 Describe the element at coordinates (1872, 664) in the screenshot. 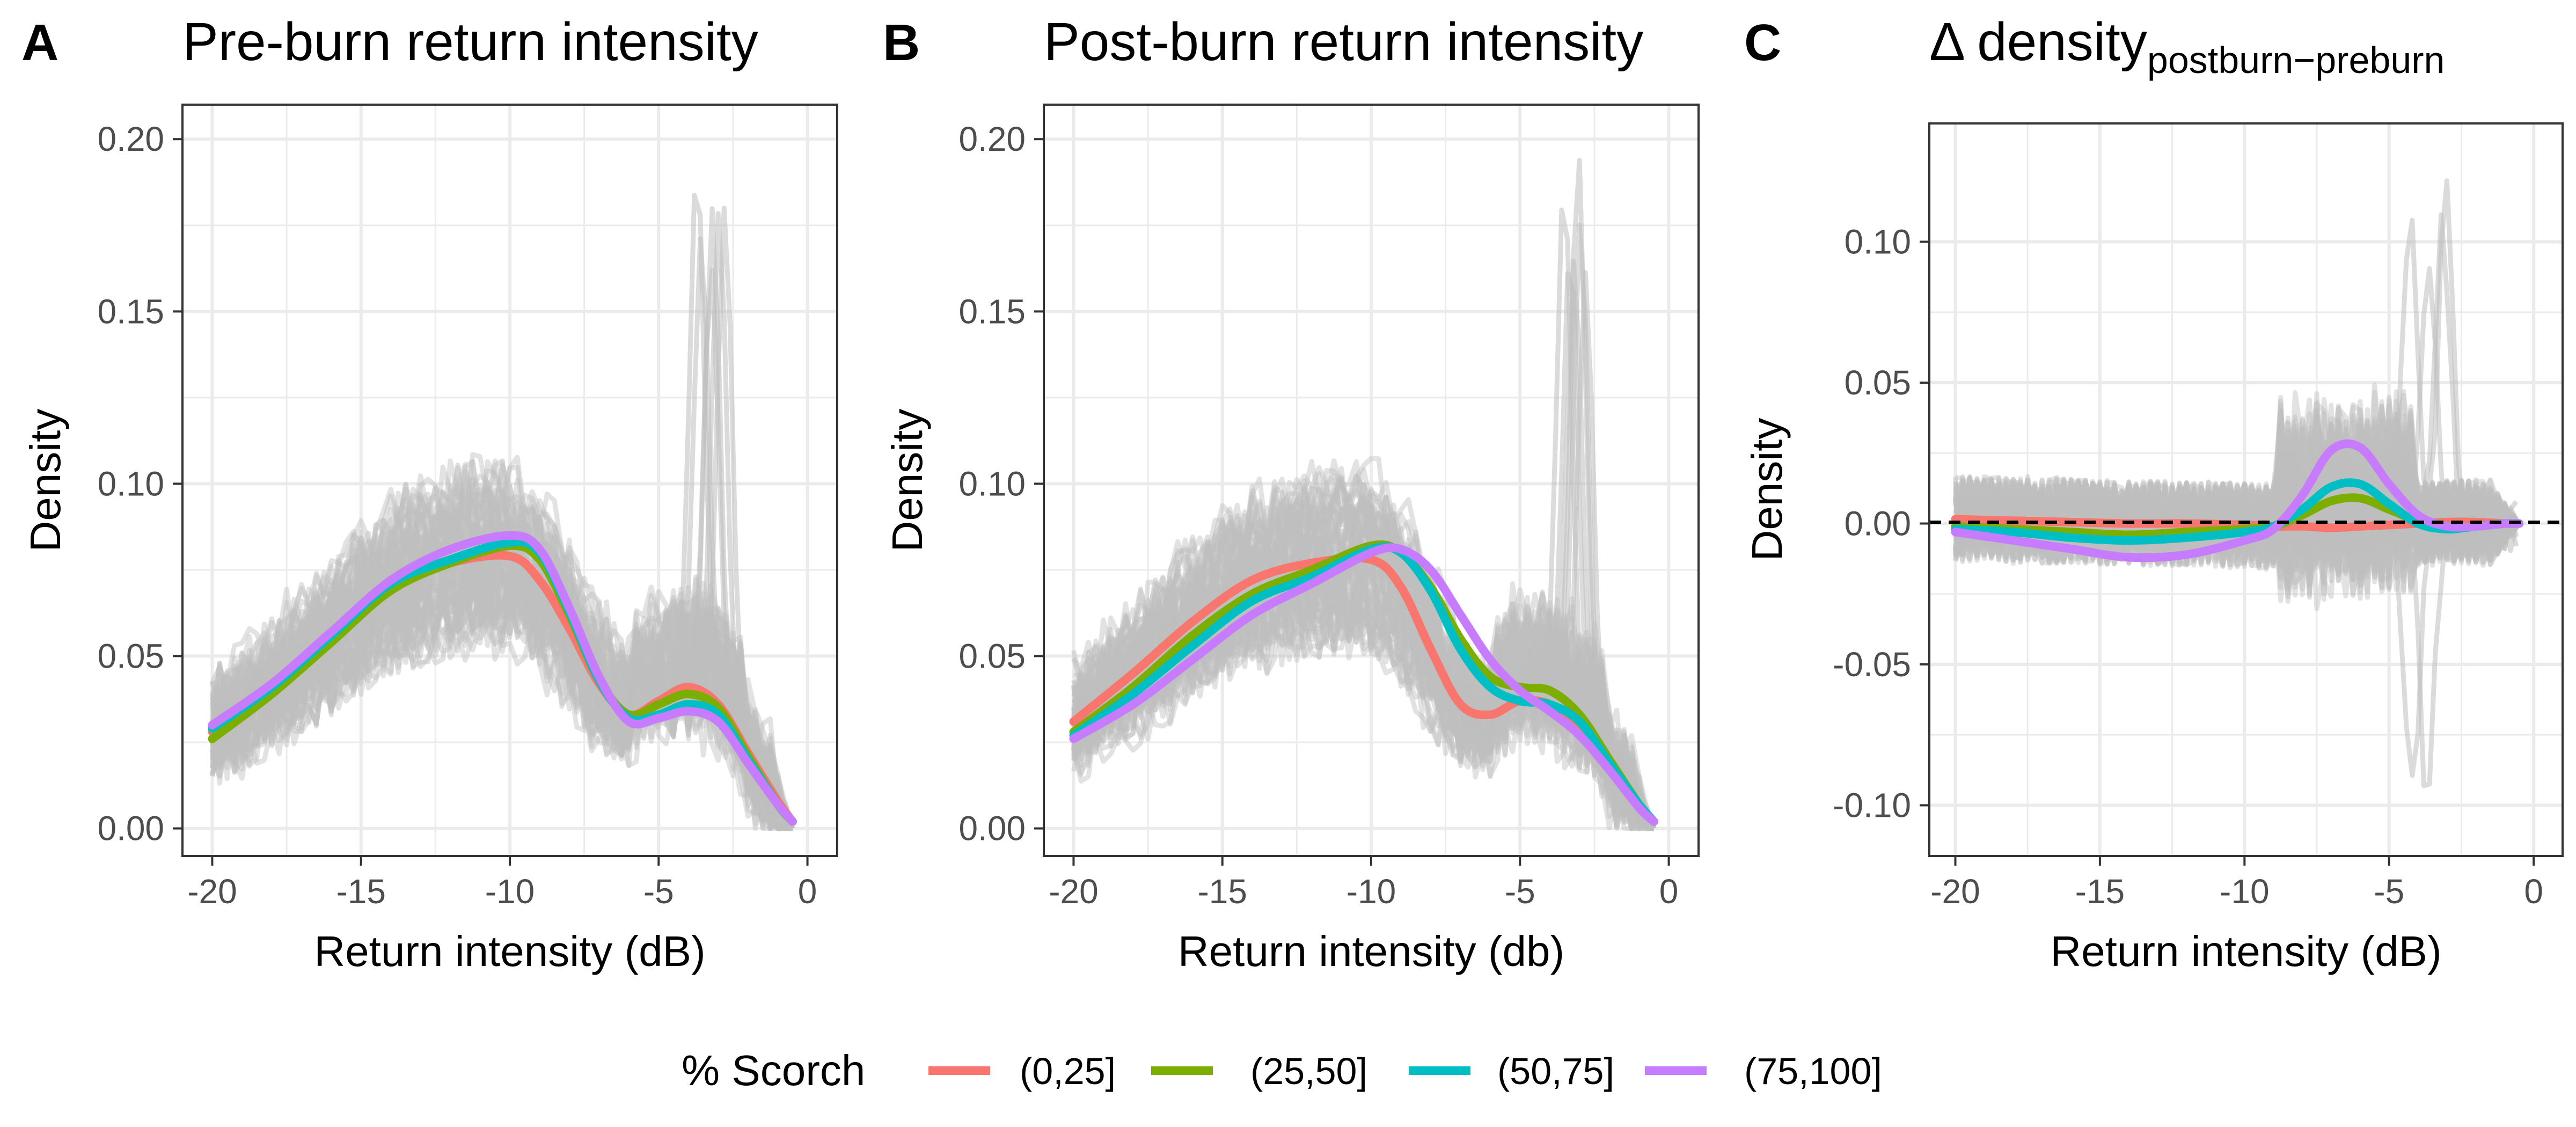

I see `panel-c-y-tick-label: -0.05` at that location.